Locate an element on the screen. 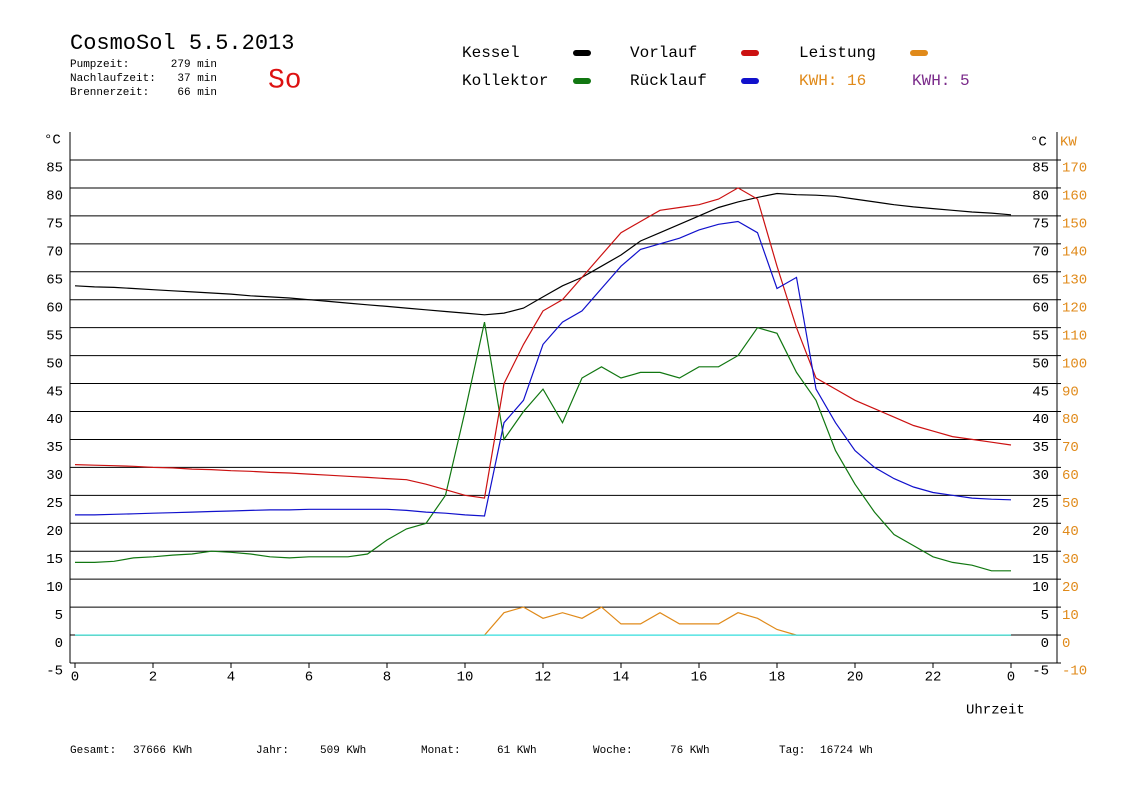  y-tick-label-right: 0 is located at coordinates (1045, 644).